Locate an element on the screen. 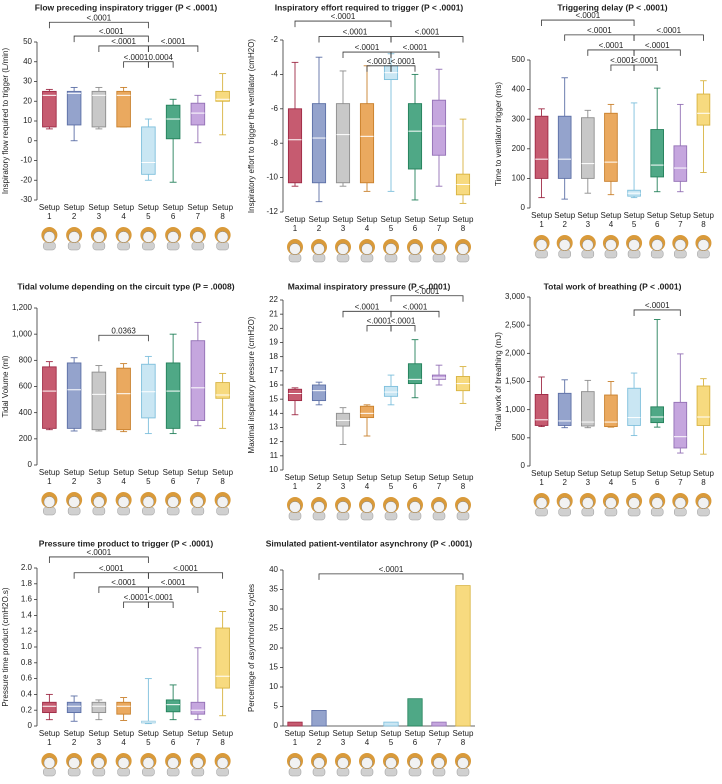 The image size is (722, 784). y-tick-label: 1.0 is located at coordinates (27, 646).